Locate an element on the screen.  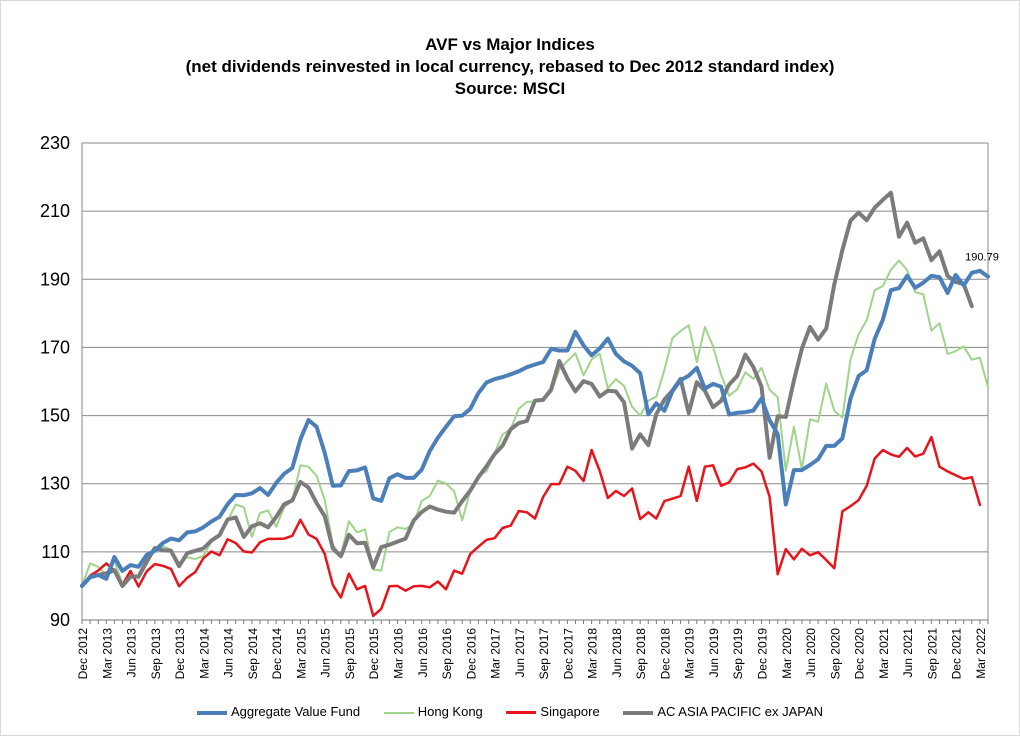
x-tick-label: Dec 2016 is located at coordinates (471, 654).